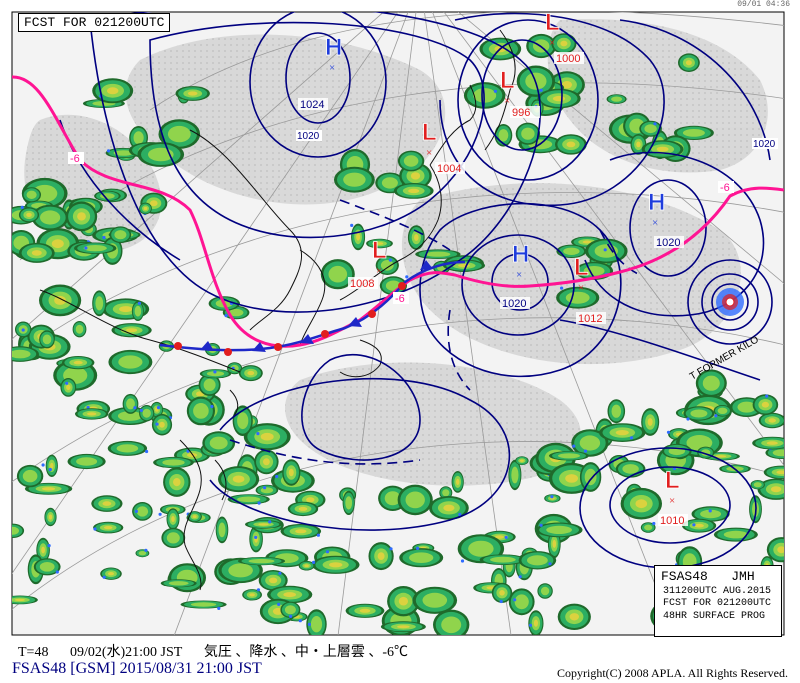 The image size is (800, 683). Describe the element at coordinates (684, 576) in the screenshot. I see `product-code: FSAS48` at that location.